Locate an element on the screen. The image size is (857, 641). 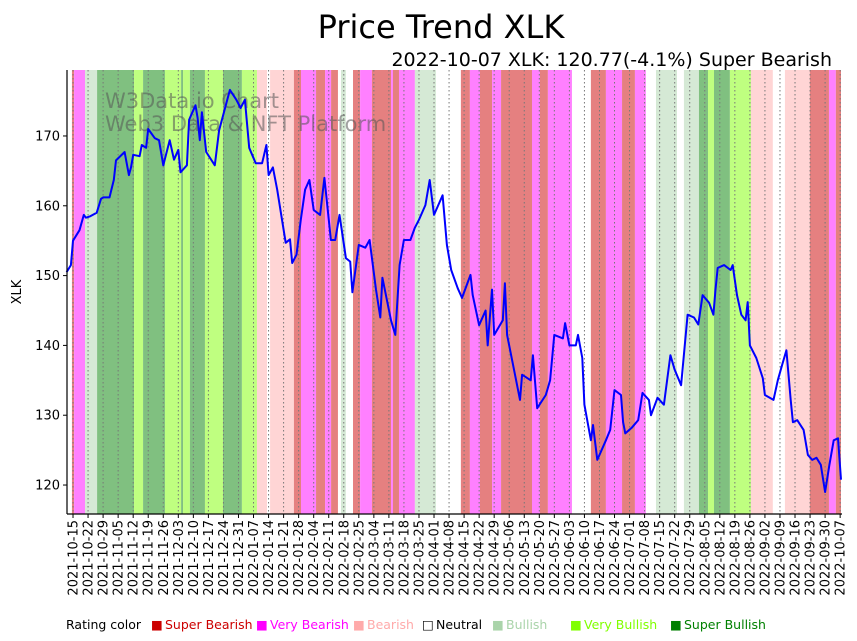
x-tick-label: 2022-08-12 is located at coordinates (720, 558).